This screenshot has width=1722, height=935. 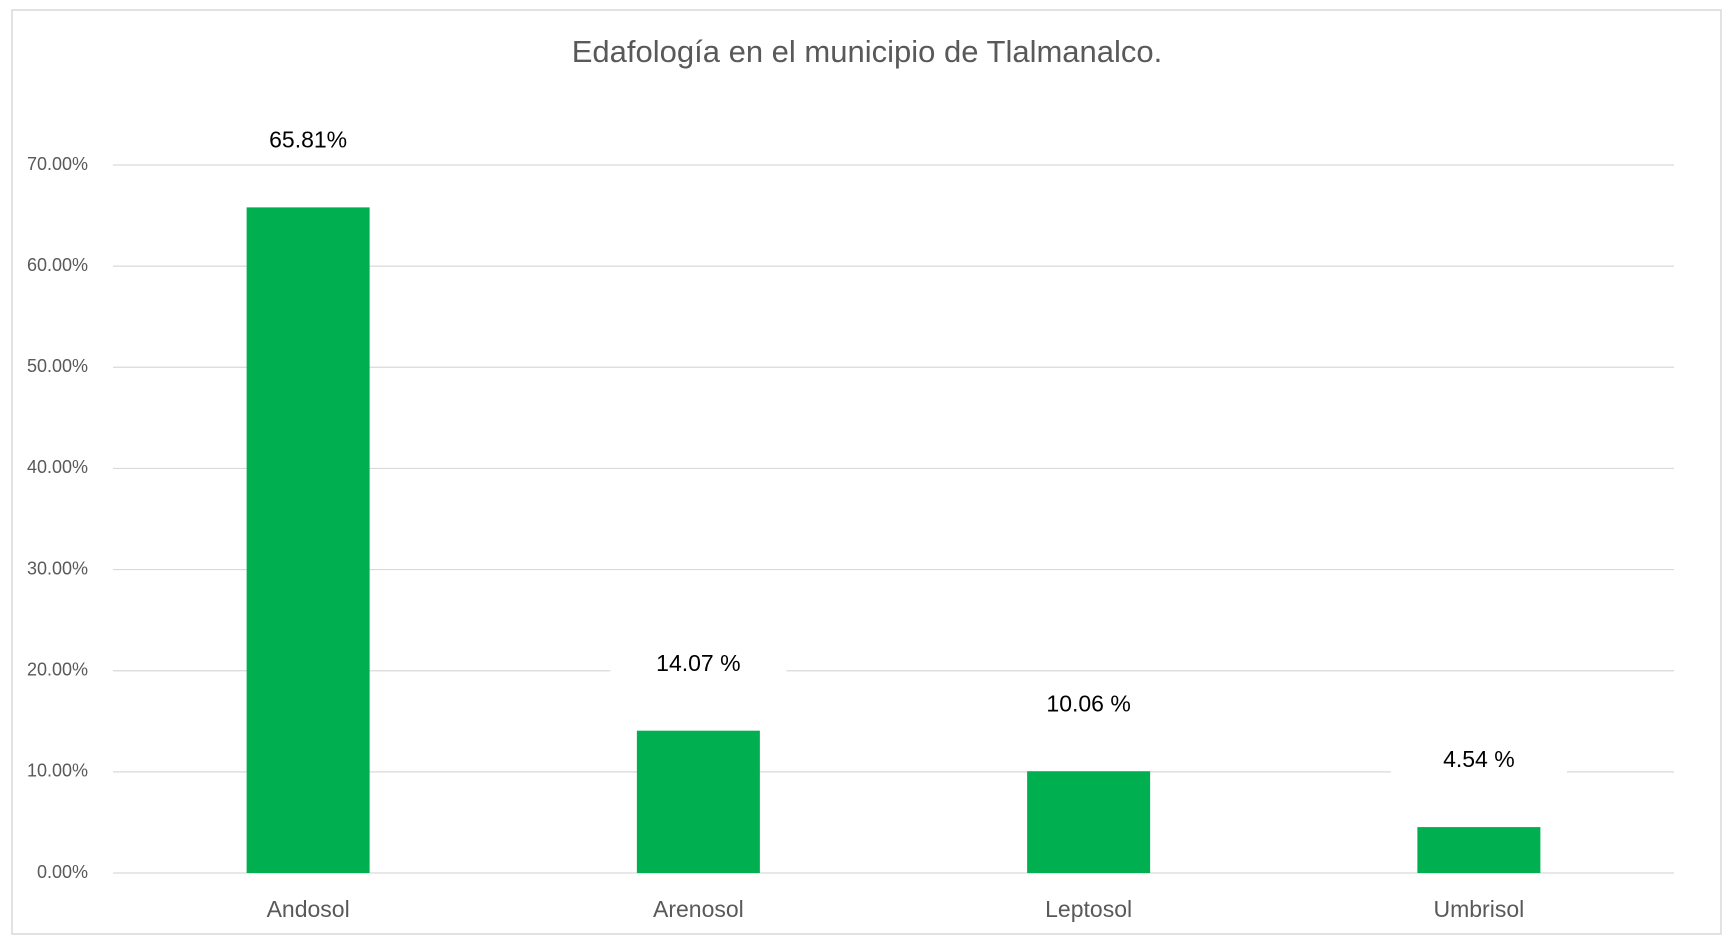 I want to click on data-label: 65.81%, so click(x=308, y=139).